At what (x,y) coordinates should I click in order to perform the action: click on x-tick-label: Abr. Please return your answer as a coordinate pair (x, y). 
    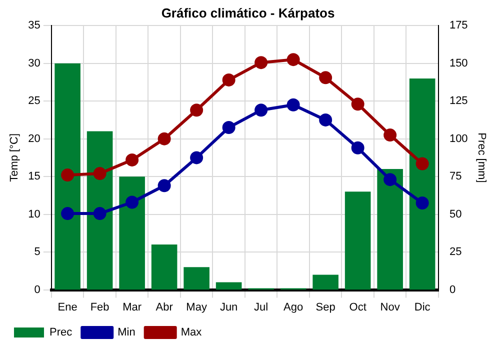
    Looking at the image, I should click on (165, 307).